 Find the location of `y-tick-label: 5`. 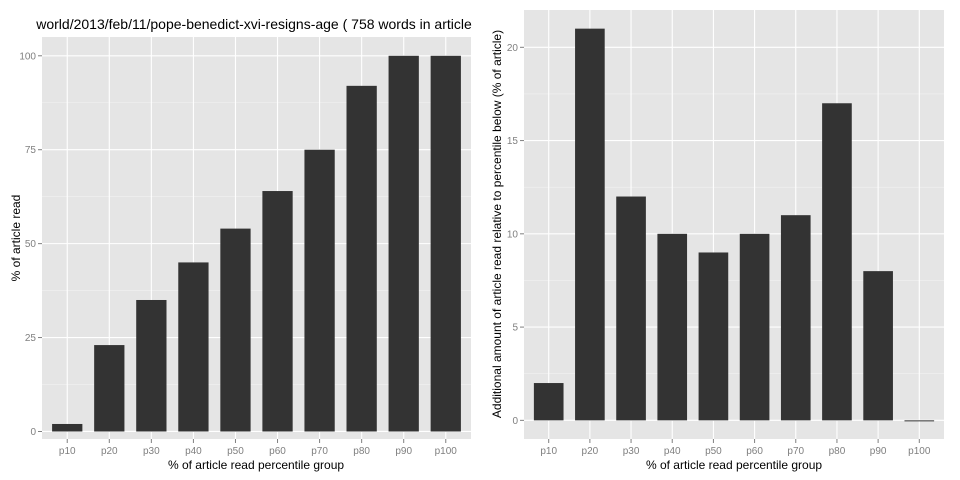

y-tick-label: 5 is located at coordinates (515, 328).